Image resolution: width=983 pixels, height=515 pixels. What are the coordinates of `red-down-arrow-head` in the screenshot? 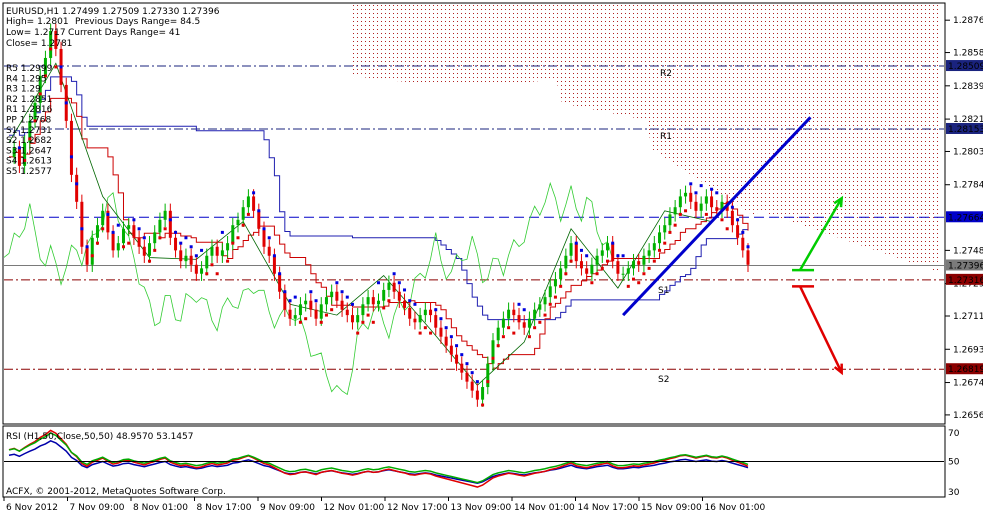 It's located at (838, 369).